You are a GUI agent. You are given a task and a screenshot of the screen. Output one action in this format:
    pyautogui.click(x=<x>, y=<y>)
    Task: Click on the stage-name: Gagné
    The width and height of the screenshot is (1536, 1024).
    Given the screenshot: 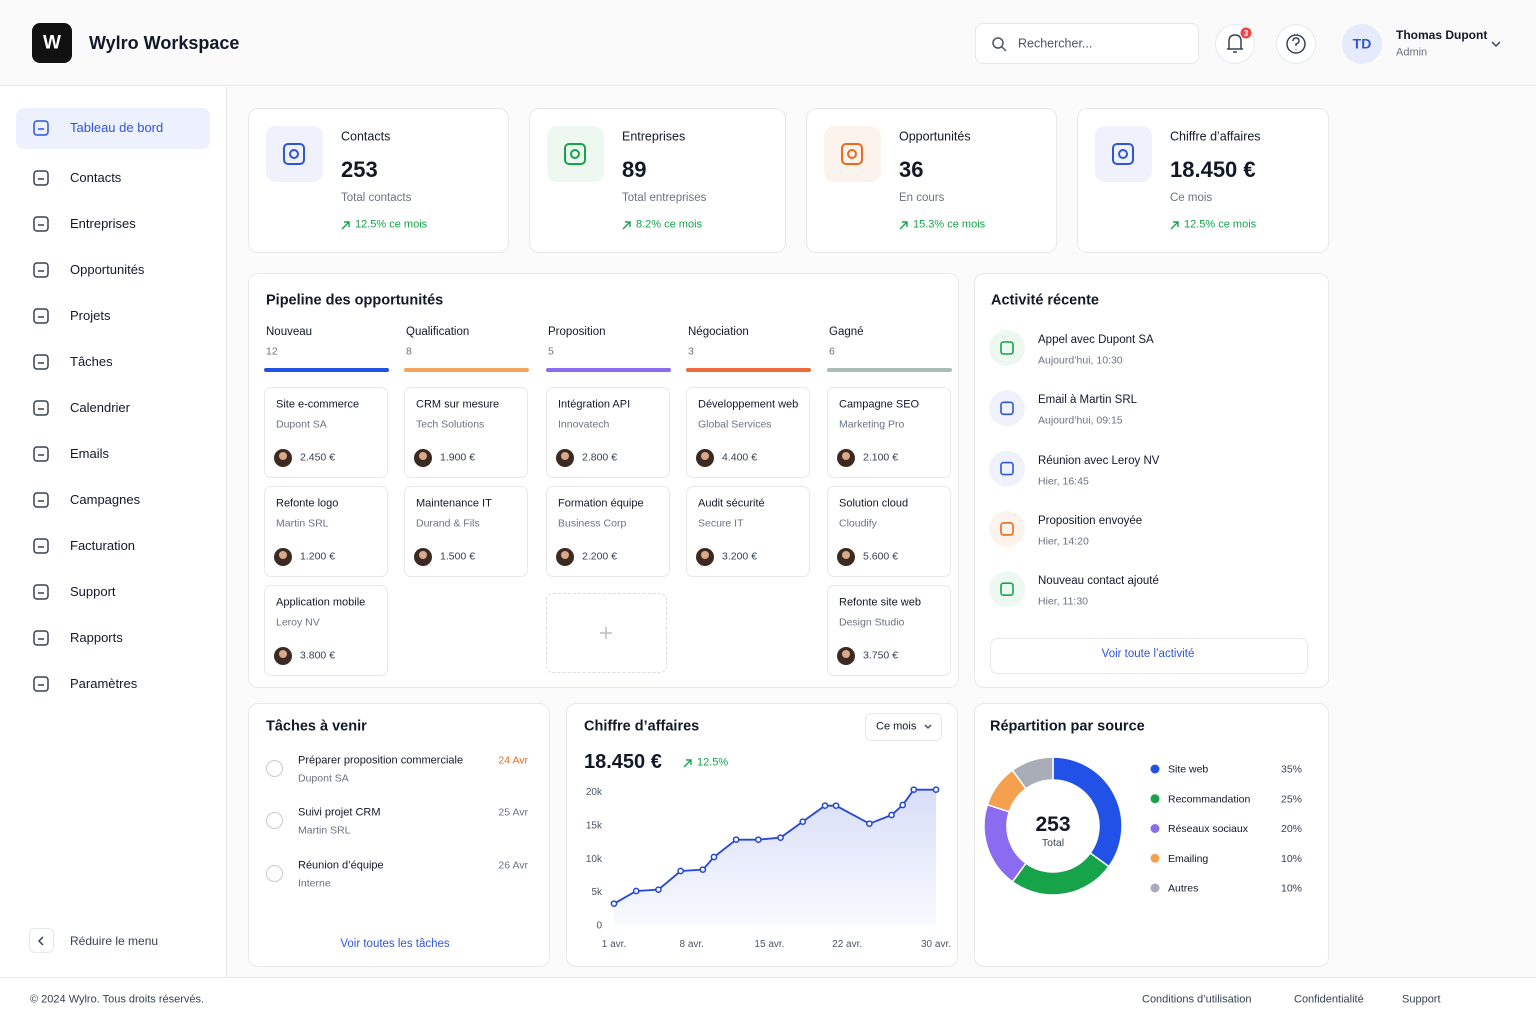 What is the action you would take?
    pyautogui.click(x=846, y=332)
    